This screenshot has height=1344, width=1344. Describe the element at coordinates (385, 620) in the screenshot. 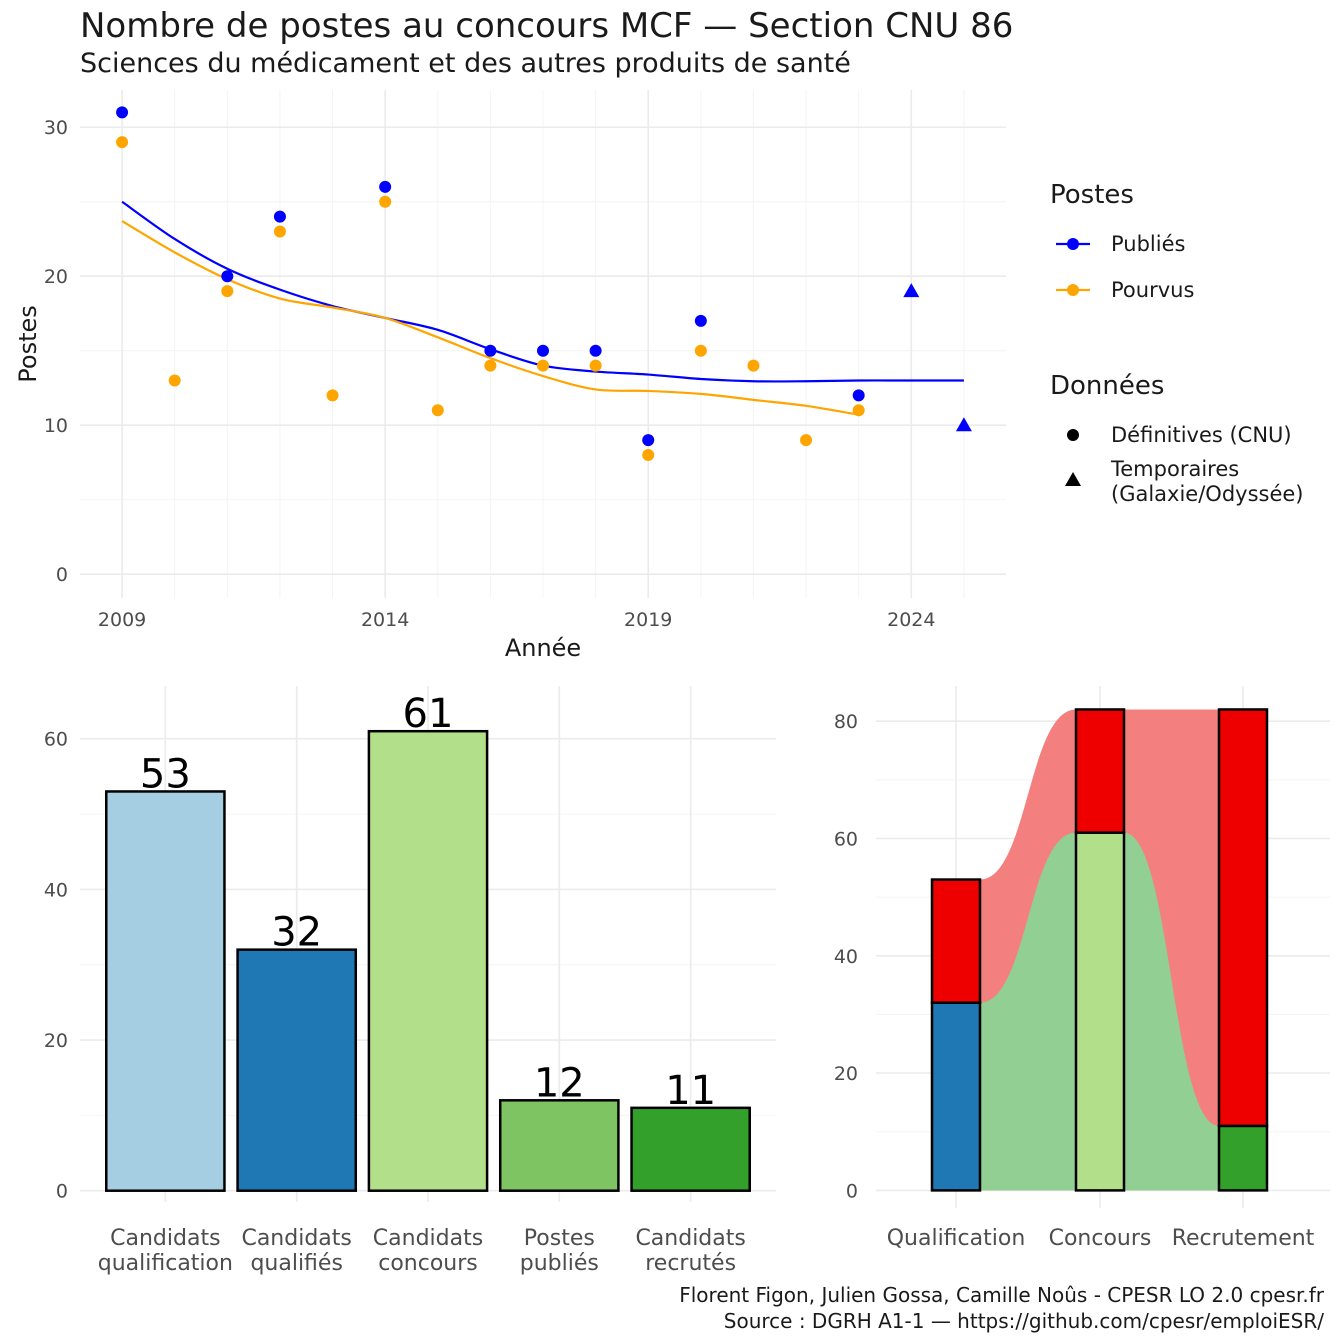

I see `x-tick-label: 2014` at that location.